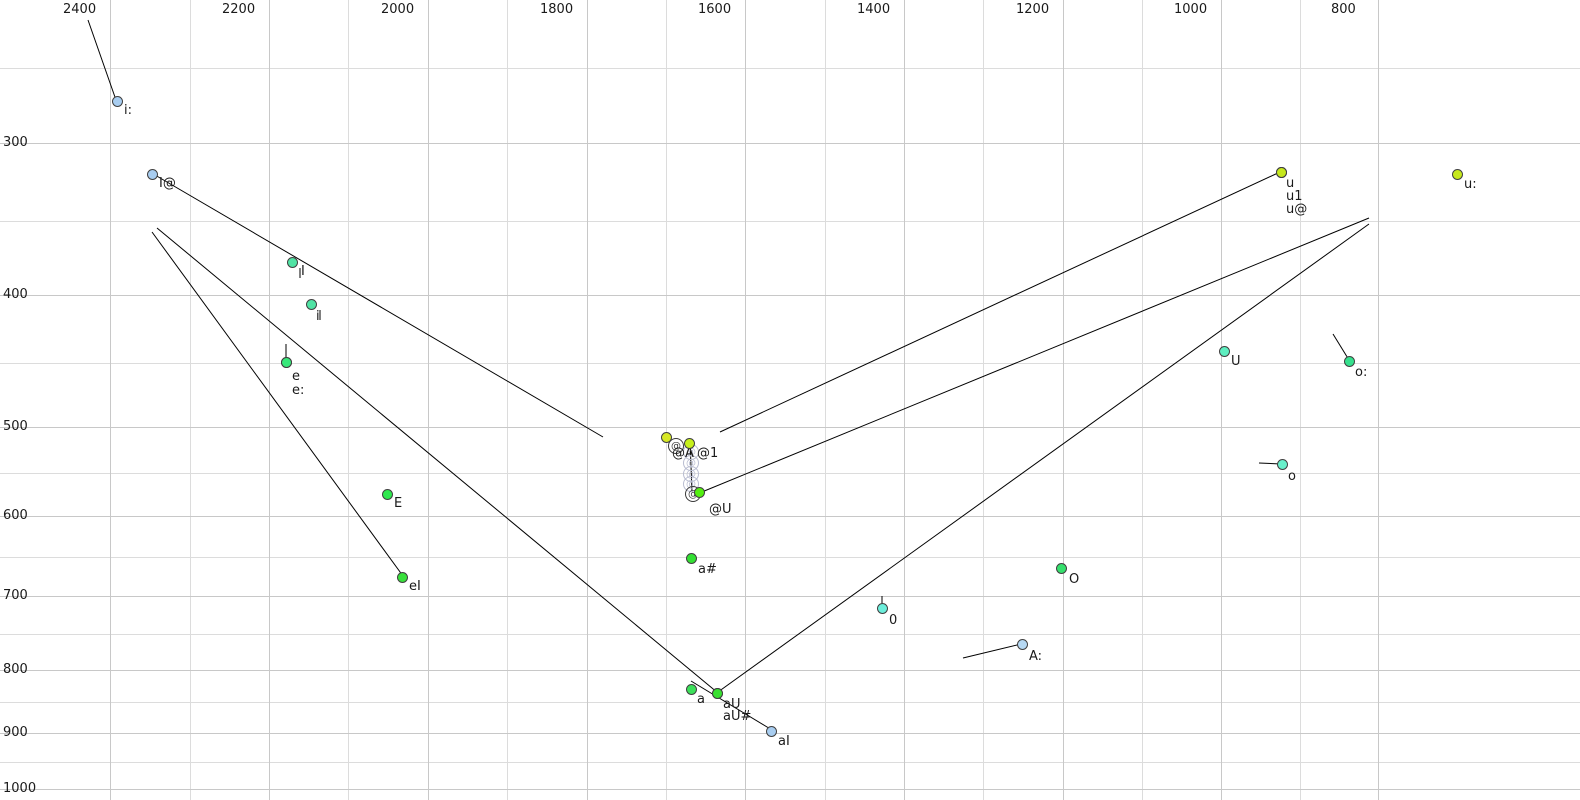 This screenshot has height=800, width=1580. I want to click on y-tick-1000: 1000, so click(20, 788).